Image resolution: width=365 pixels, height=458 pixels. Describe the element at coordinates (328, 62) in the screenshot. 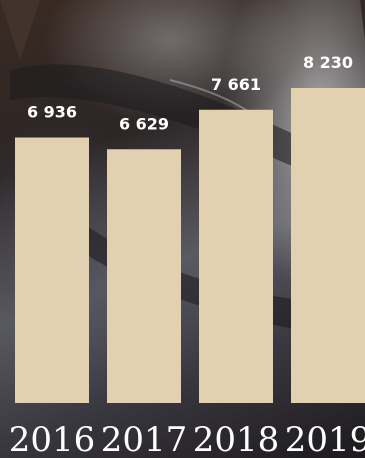

I see `value-label-2019: 8 230` at that location.